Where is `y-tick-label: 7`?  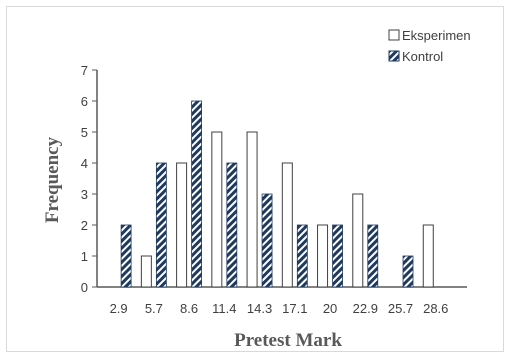 y-tick-label: 7 is located at coordinates (84, 70).